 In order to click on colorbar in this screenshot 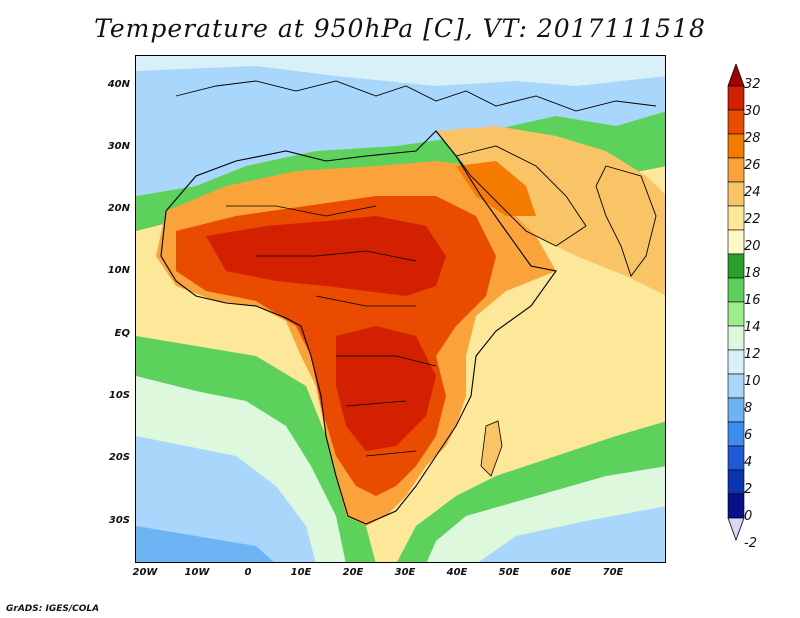, I will do `click(736, 303)`.